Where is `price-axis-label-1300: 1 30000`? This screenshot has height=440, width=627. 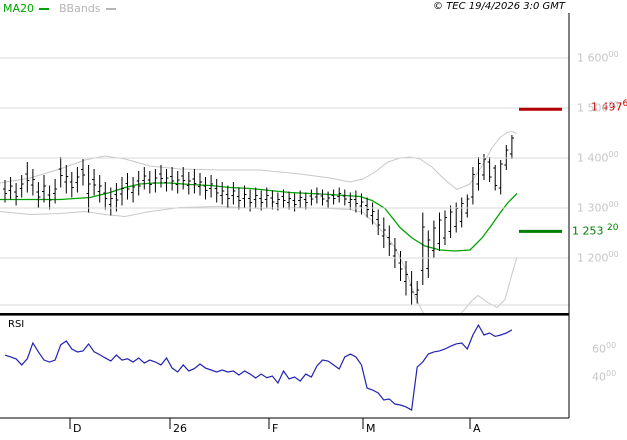 price-axis-label-1300: 1 30000 is located at coordinates (598, 207).